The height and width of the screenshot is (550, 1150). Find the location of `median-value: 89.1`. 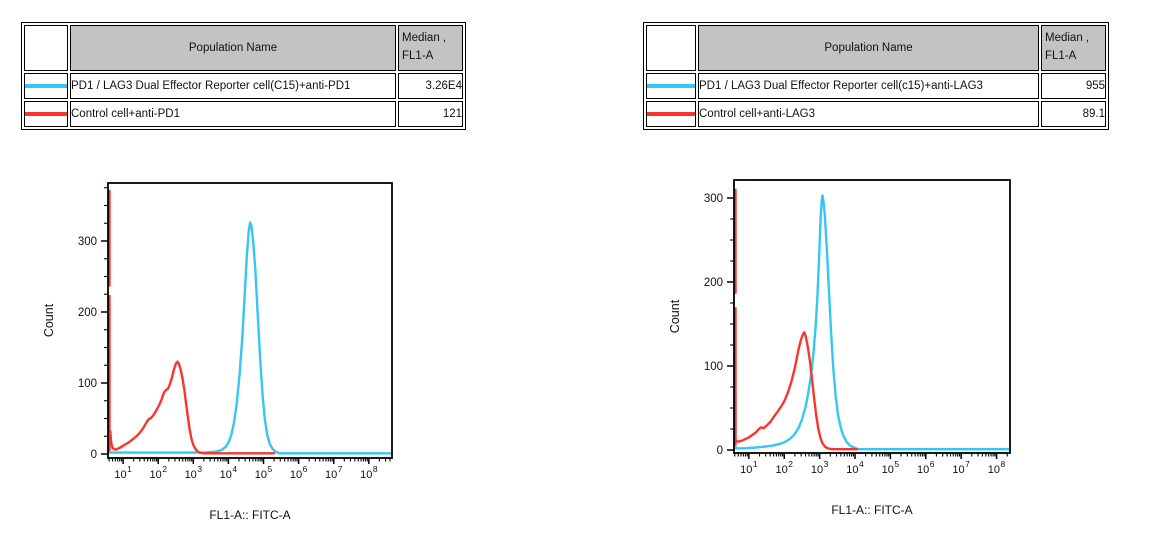

median-value: 89.1 is located at coordinates (1073, 114).